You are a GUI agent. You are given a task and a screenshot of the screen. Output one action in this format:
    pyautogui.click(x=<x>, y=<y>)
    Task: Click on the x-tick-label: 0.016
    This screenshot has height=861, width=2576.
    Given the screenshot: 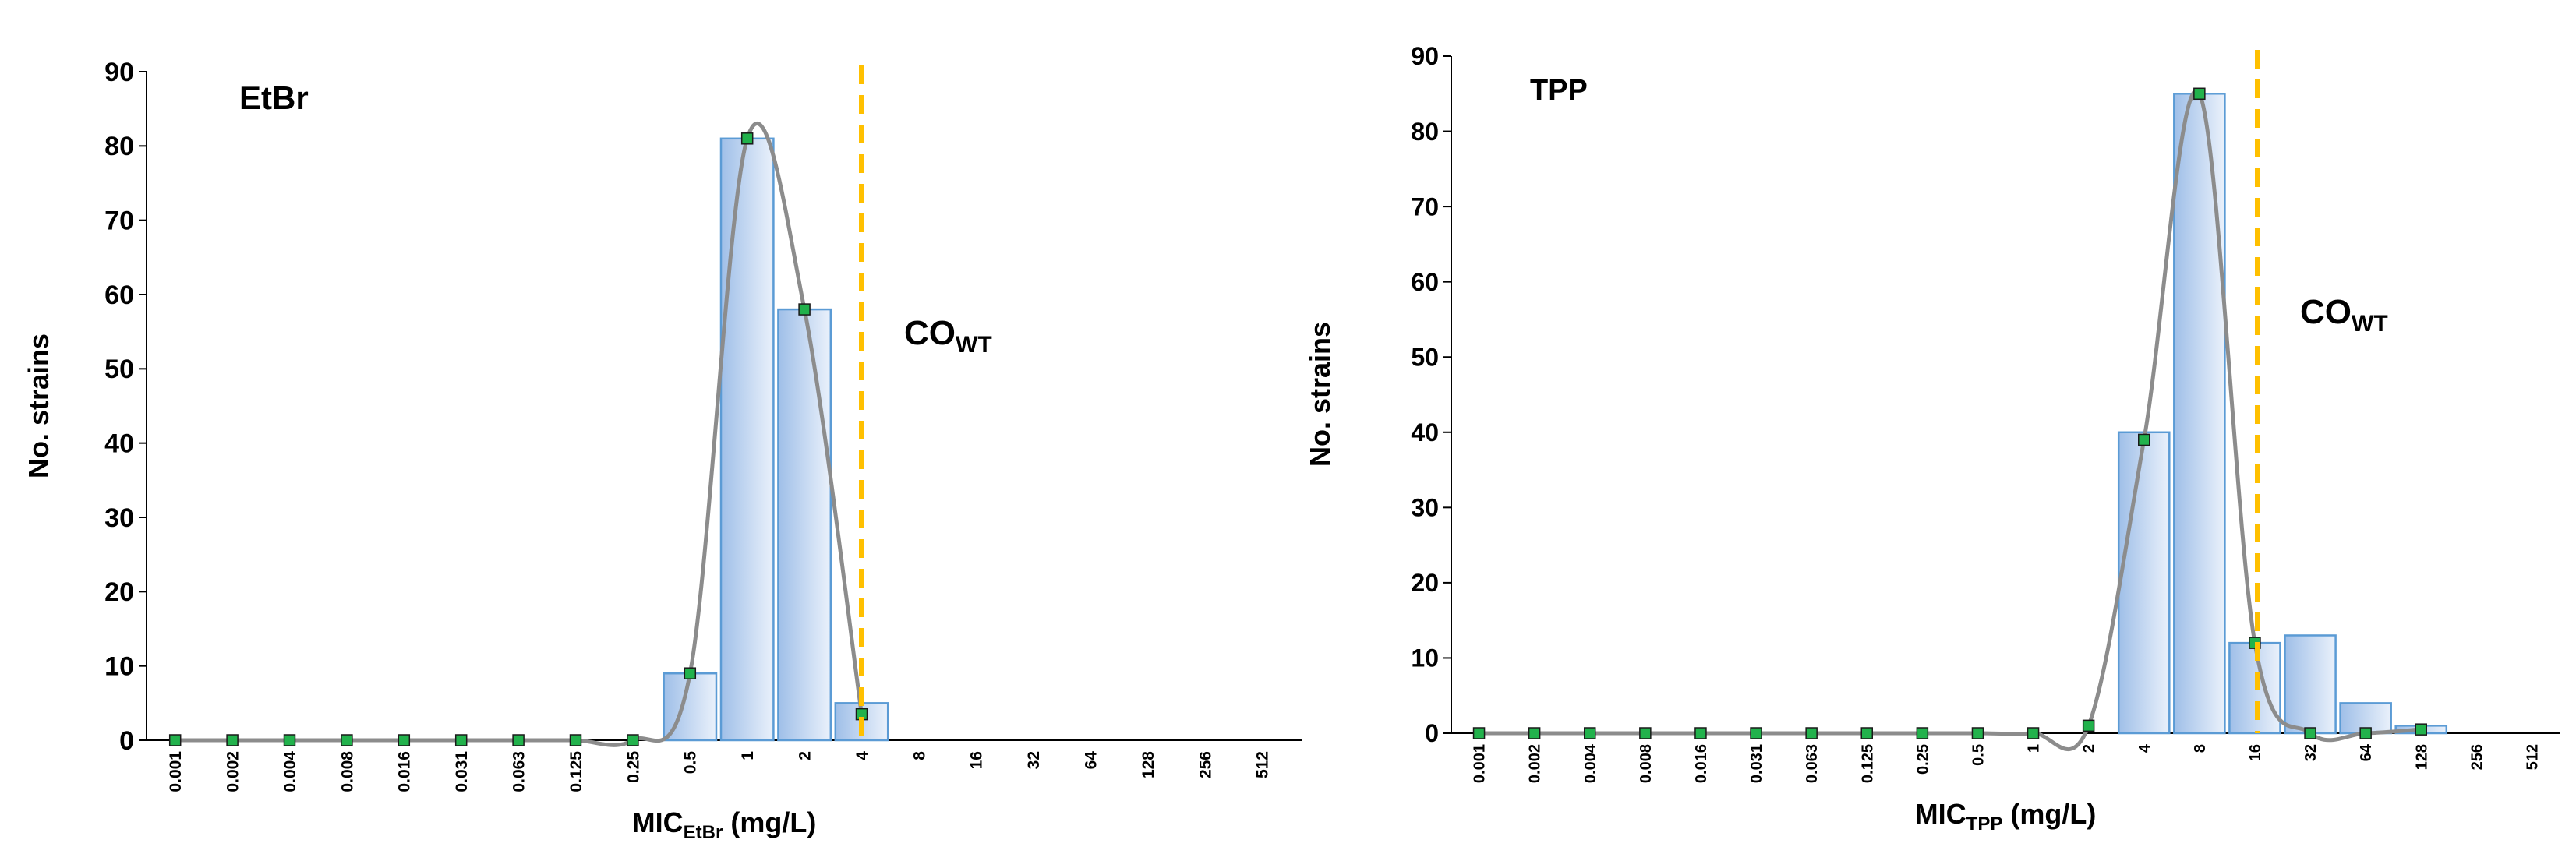 What is the action you would take?
    pyautogui.click(x=405, y=771)
    